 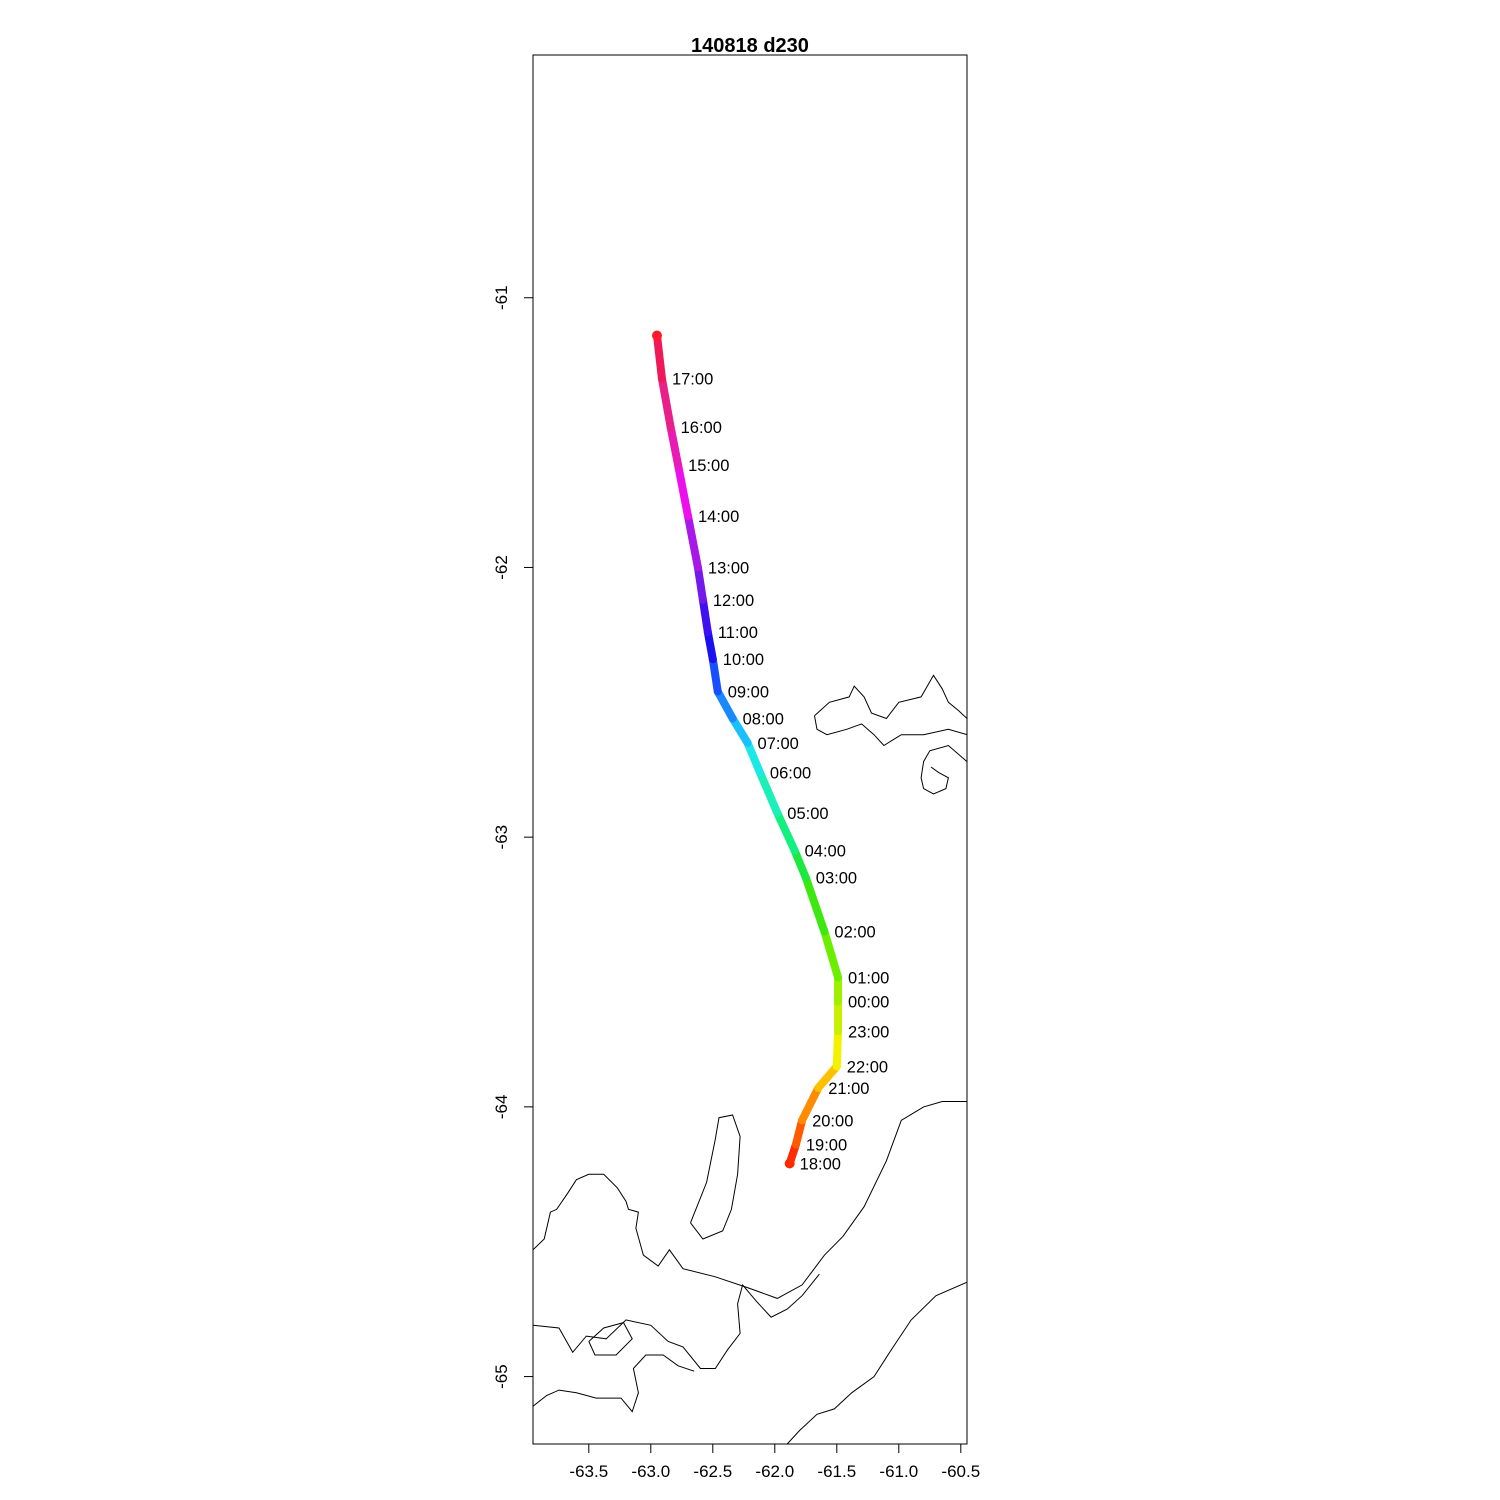 I want to click on x-tick-label: -61.5, so click(x=836, y=1471).